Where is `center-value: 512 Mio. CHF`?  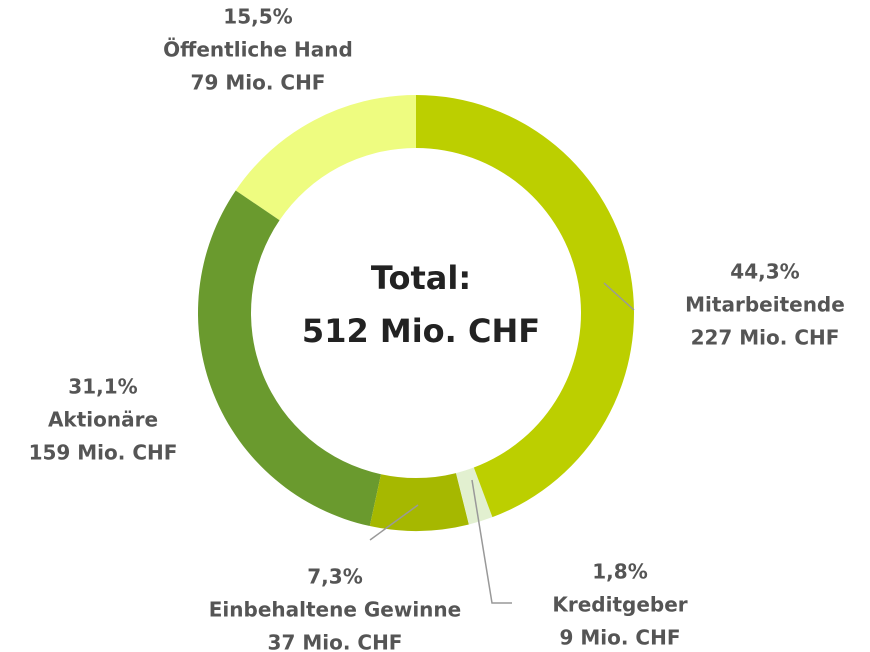 center-value: 512 Mio. CHF is located at coordinates (421, 331).